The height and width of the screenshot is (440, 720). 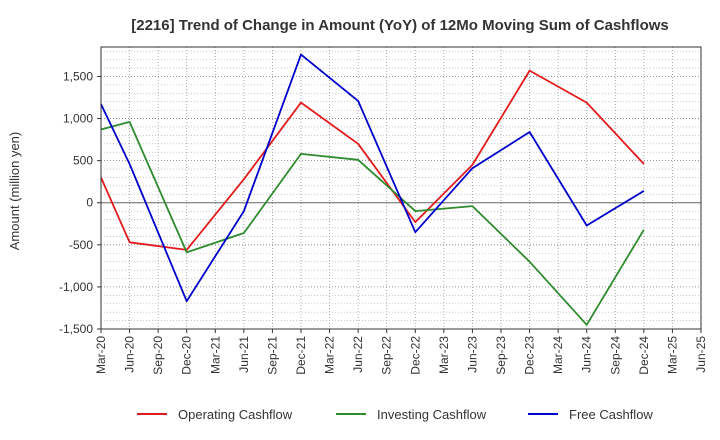 What do you see at coordinates (83, 161) in the screenshot?
I see `y-tick-label: 500` at bounding box center [83, 161].